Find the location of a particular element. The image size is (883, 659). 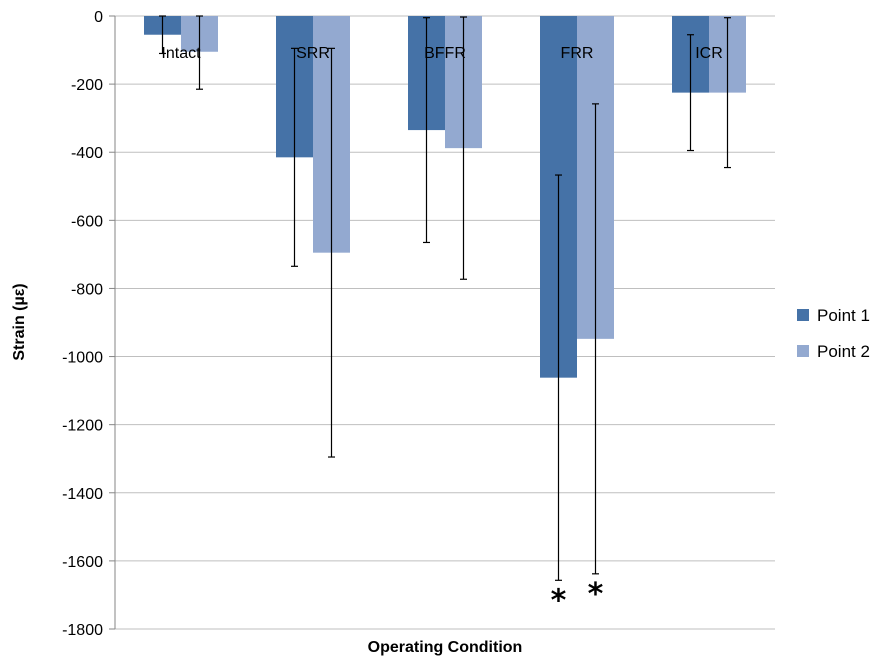

x-tick-label: SRR is located at coordinates (313, 53).